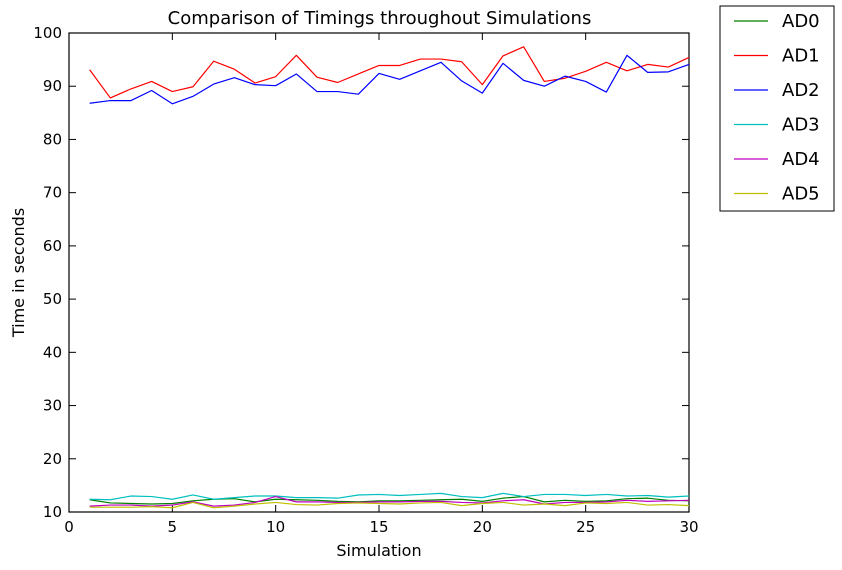 The height and width of the screenshot is (570, 842). What do you see at coordinates (47, 33) in the screenshot?
I see `y-tick-label: 100` at bounding box center [47, 33].